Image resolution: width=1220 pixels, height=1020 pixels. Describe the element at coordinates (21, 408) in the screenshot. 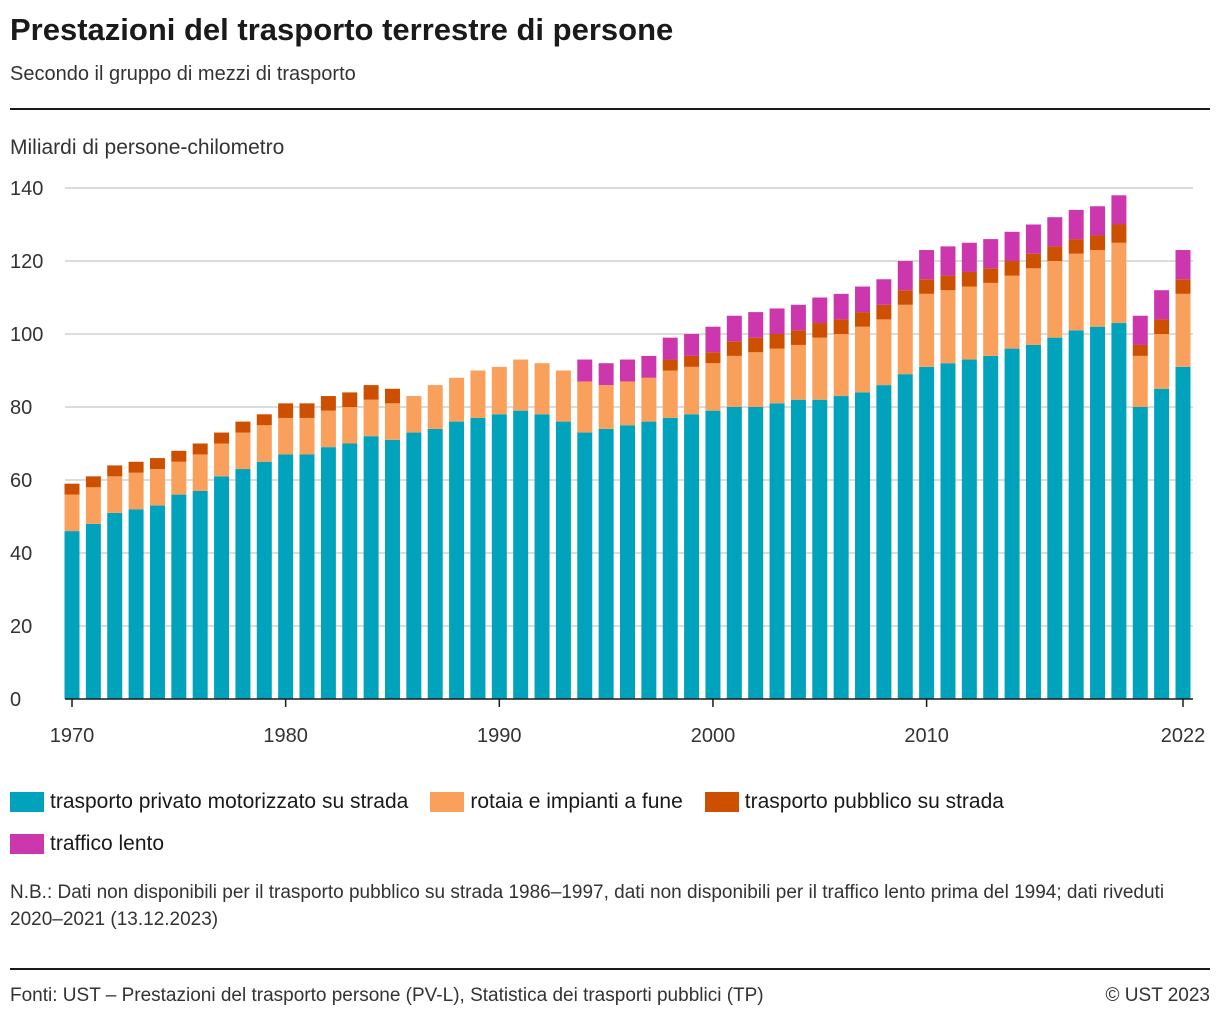

I see `y-tick-label: 80` at that location.